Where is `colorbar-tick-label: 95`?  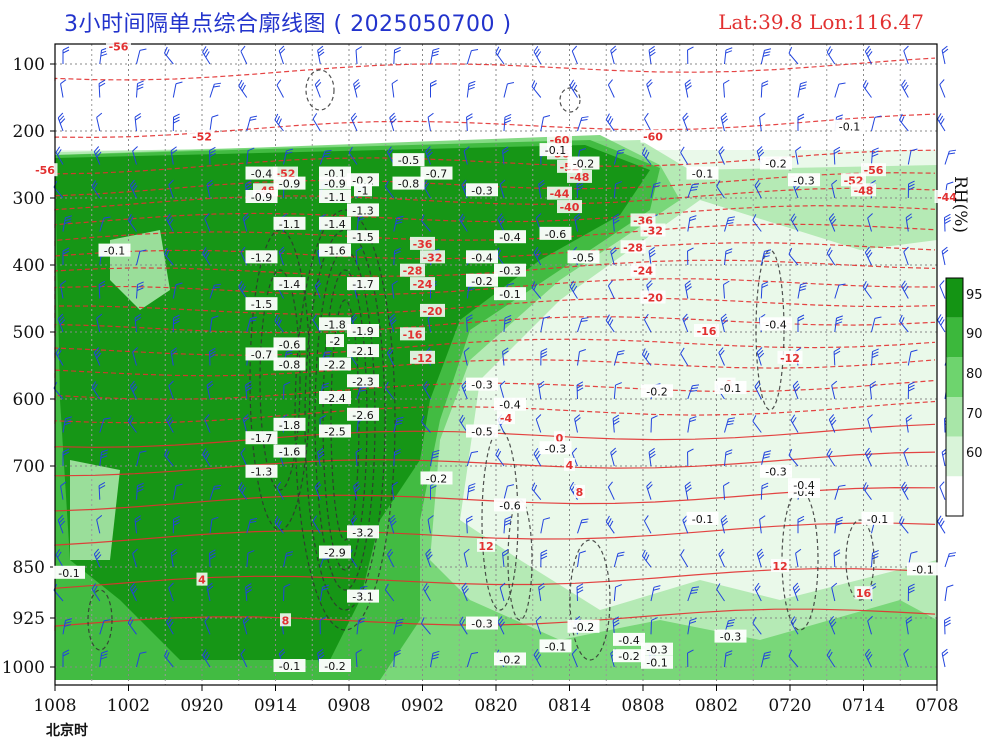
colorbar-tick-label: 95 is located at coordinates (974, 295).